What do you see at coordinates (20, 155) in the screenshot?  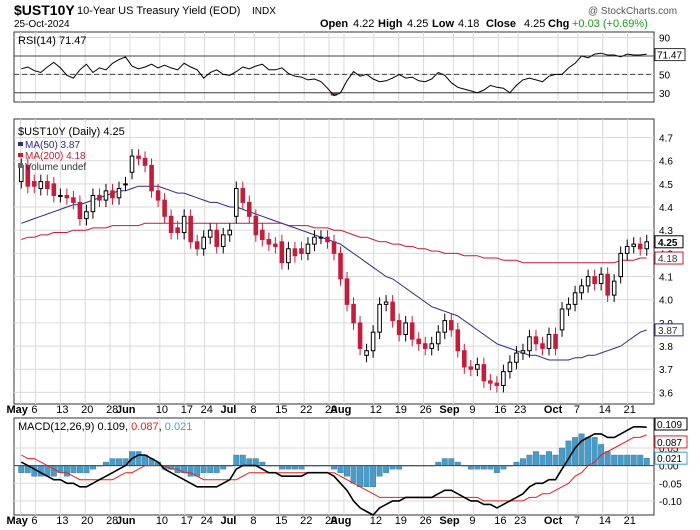 I see `ma200-swatch` at bounding box center [20, 155].